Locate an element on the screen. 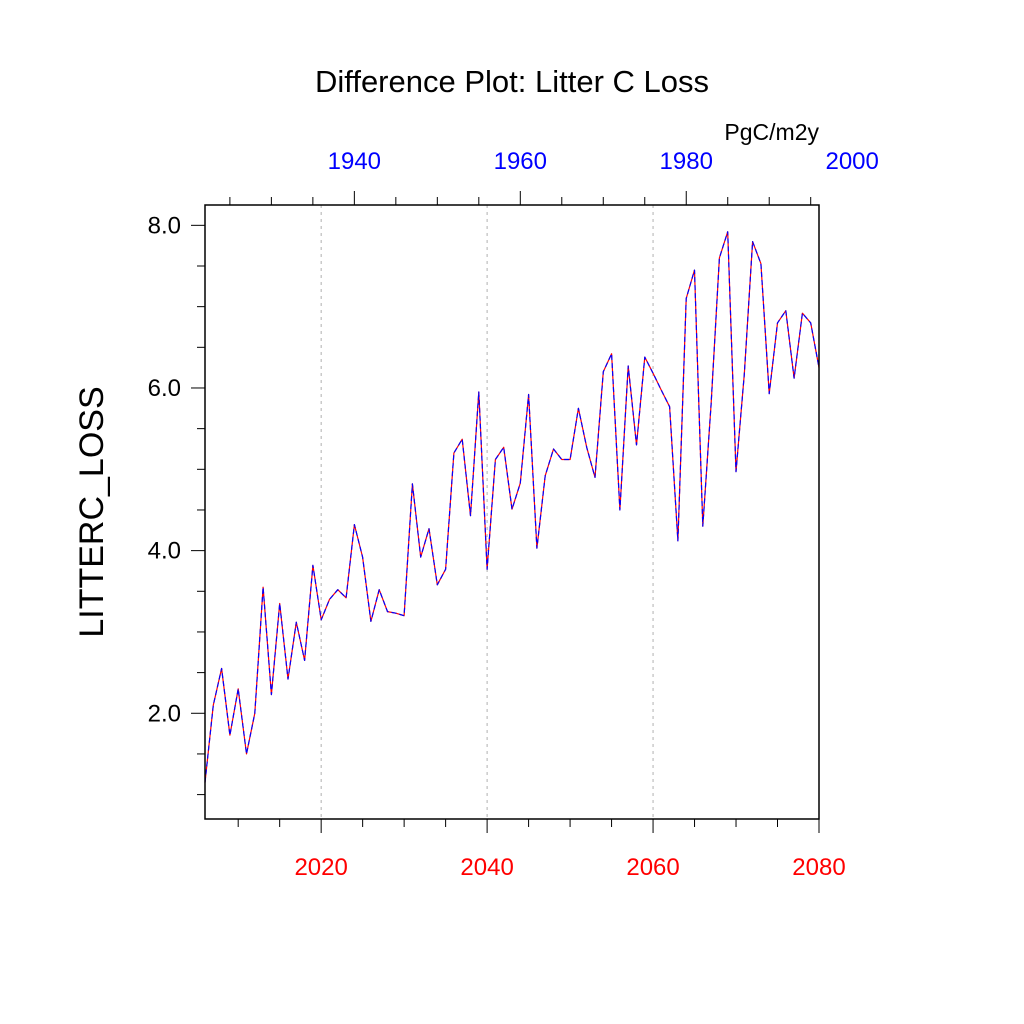 This screenshot has width=1024, height=1024. x-bottom-tick-label: 2040 is located at coordinates (486, 867).